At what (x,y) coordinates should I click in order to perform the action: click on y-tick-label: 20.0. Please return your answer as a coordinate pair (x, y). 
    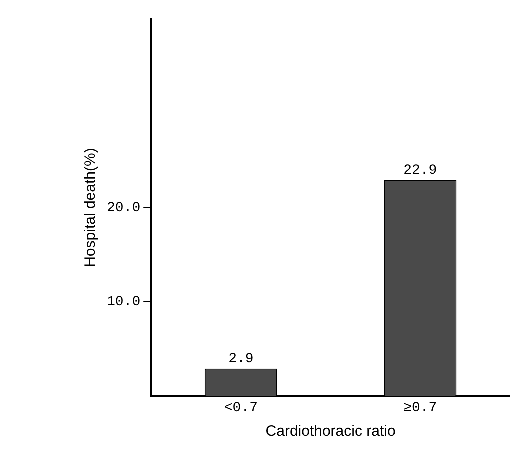
    Looking at the image, I should click on (123, 208).